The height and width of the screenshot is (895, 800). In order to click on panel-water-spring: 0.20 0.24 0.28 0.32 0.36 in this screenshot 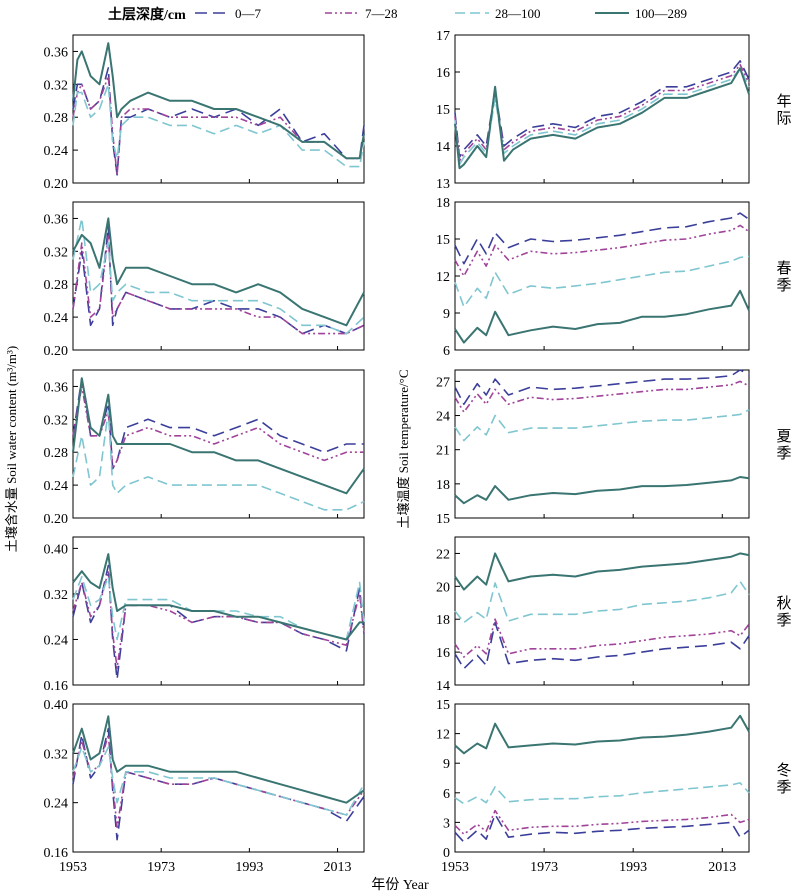, I will do `click(204, 280)`.